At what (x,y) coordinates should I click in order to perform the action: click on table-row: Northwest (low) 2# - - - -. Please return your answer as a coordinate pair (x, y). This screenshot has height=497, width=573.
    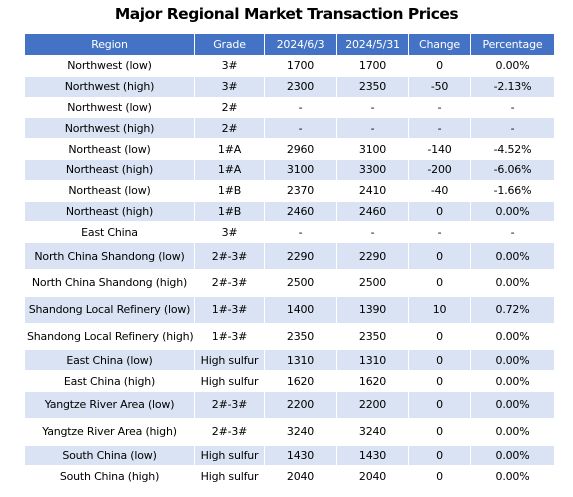
    Looking at the image, I should click on (289, 107).